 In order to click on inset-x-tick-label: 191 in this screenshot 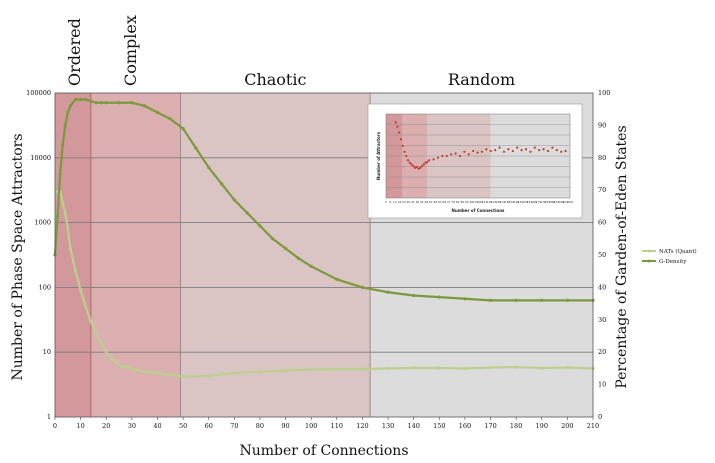, I will do `click(557, 202)`.